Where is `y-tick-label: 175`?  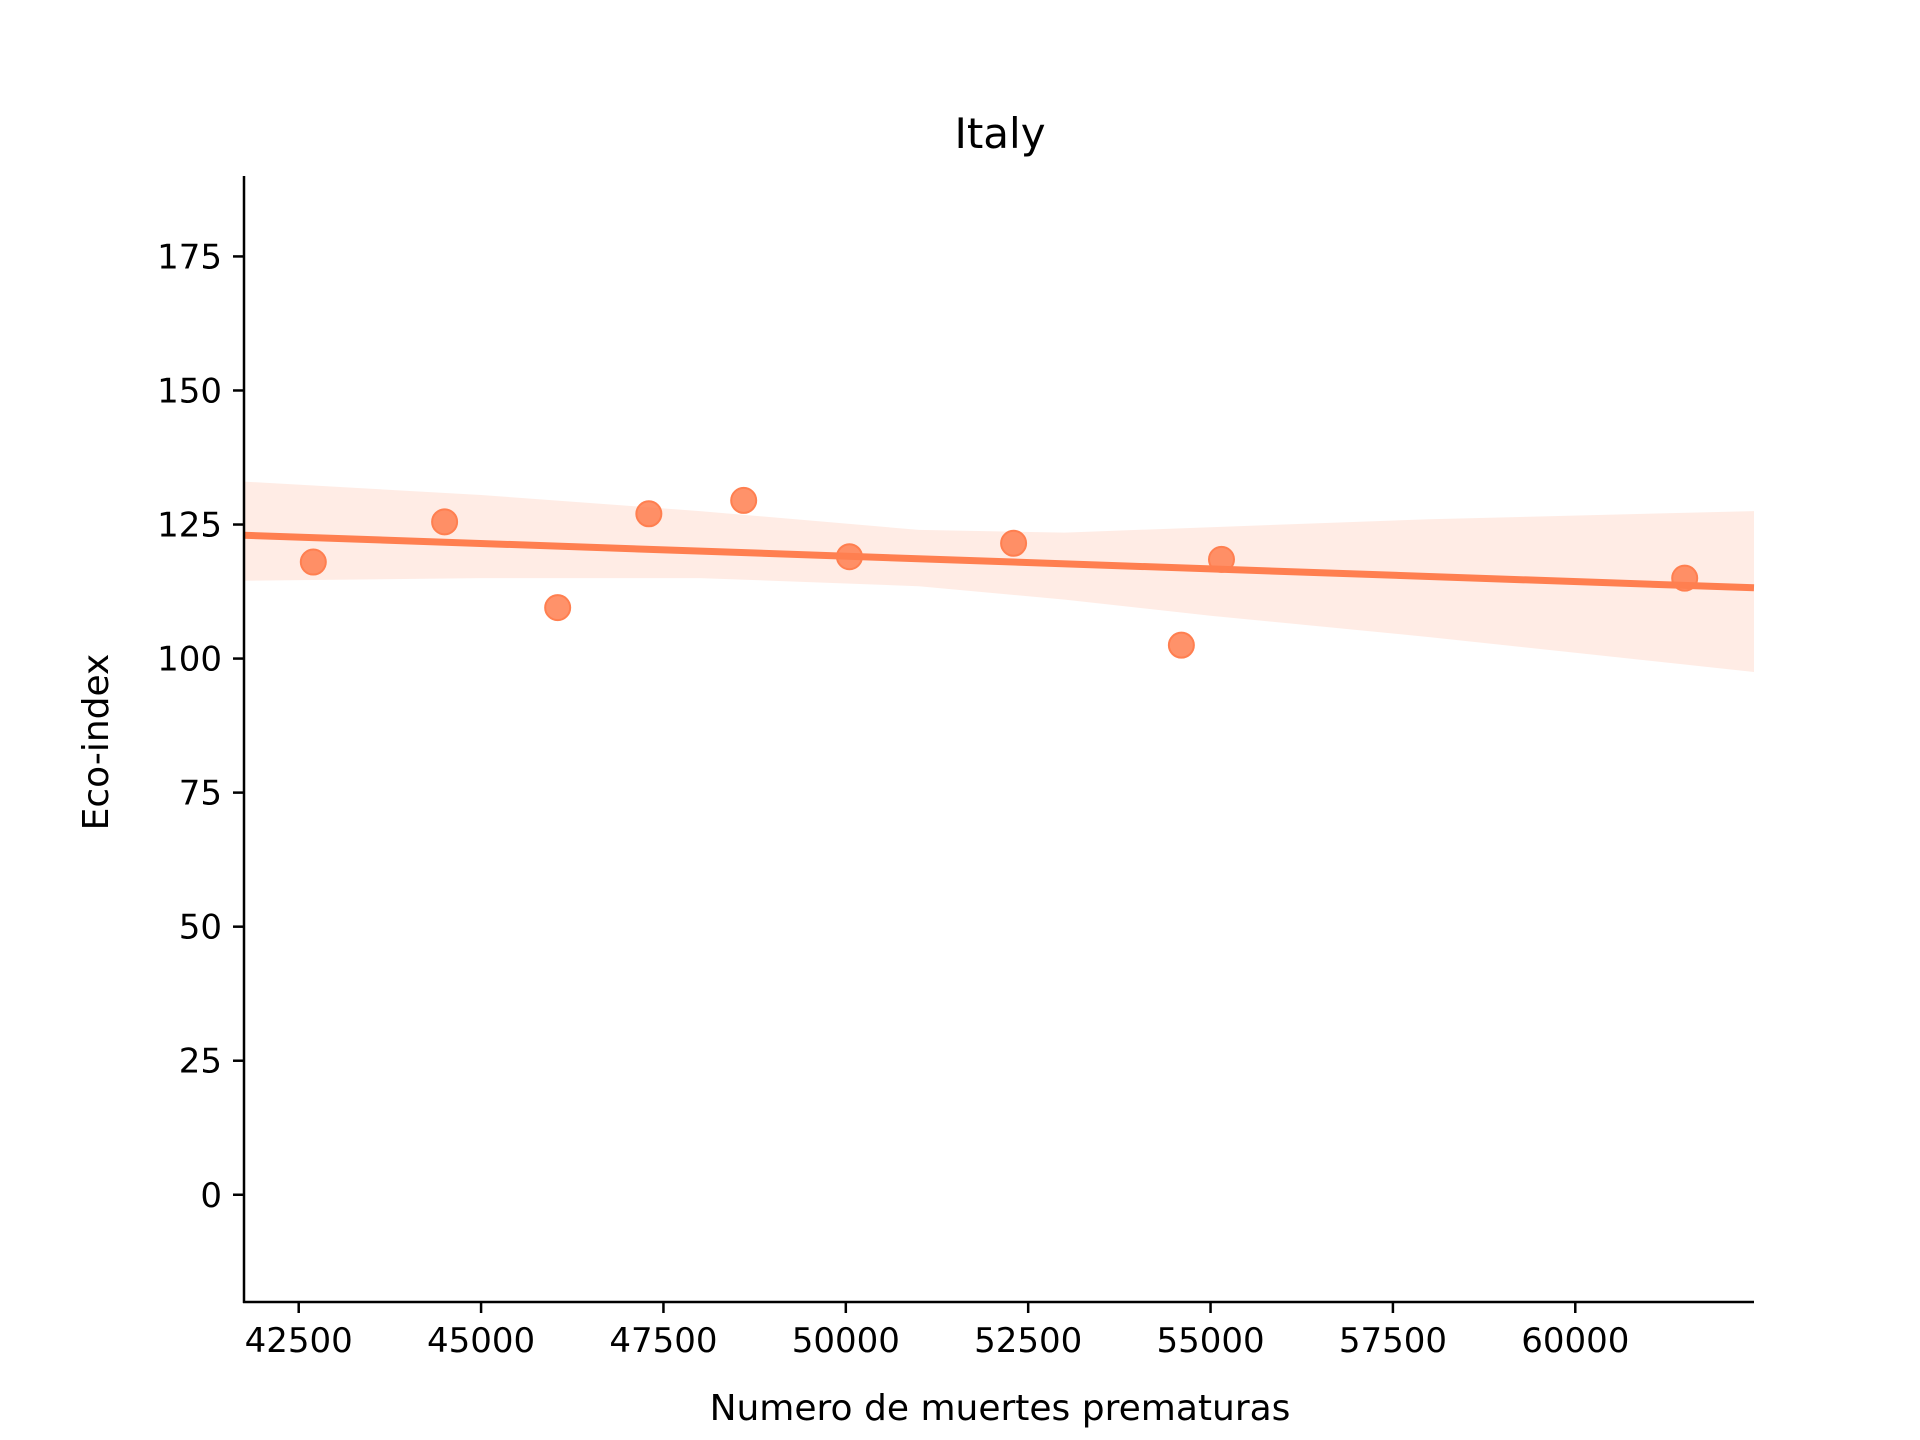 y-tick-label: 175 is located at coordinates (189, 257).